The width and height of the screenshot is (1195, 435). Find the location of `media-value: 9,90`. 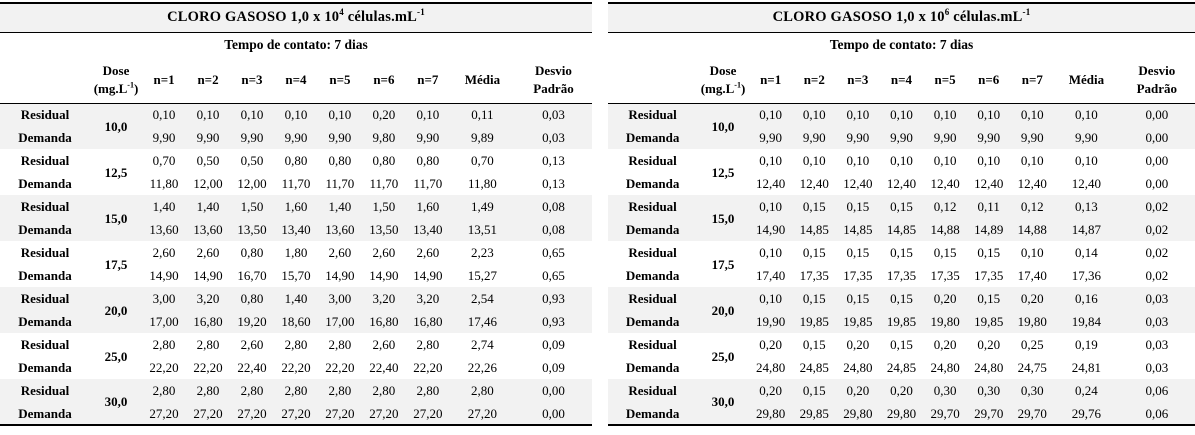

media-value: 9,90 is located at coordinates (1086, 137).